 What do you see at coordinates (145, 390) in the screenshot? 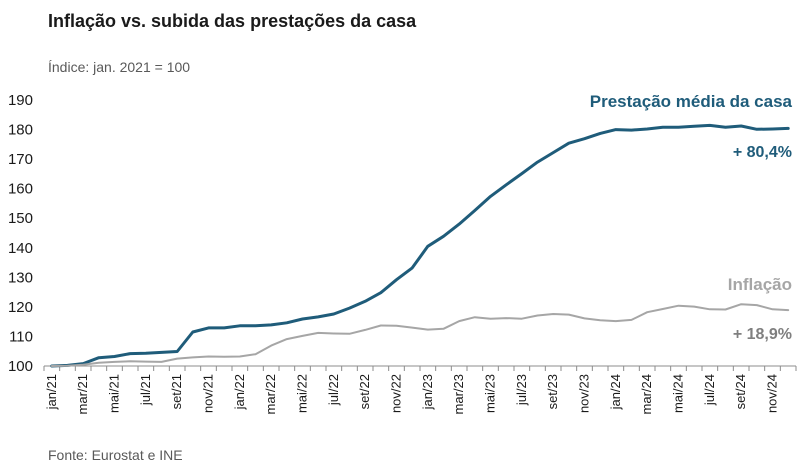
I see `x-tick-label: jul/21` at bounding box center [145, 390].